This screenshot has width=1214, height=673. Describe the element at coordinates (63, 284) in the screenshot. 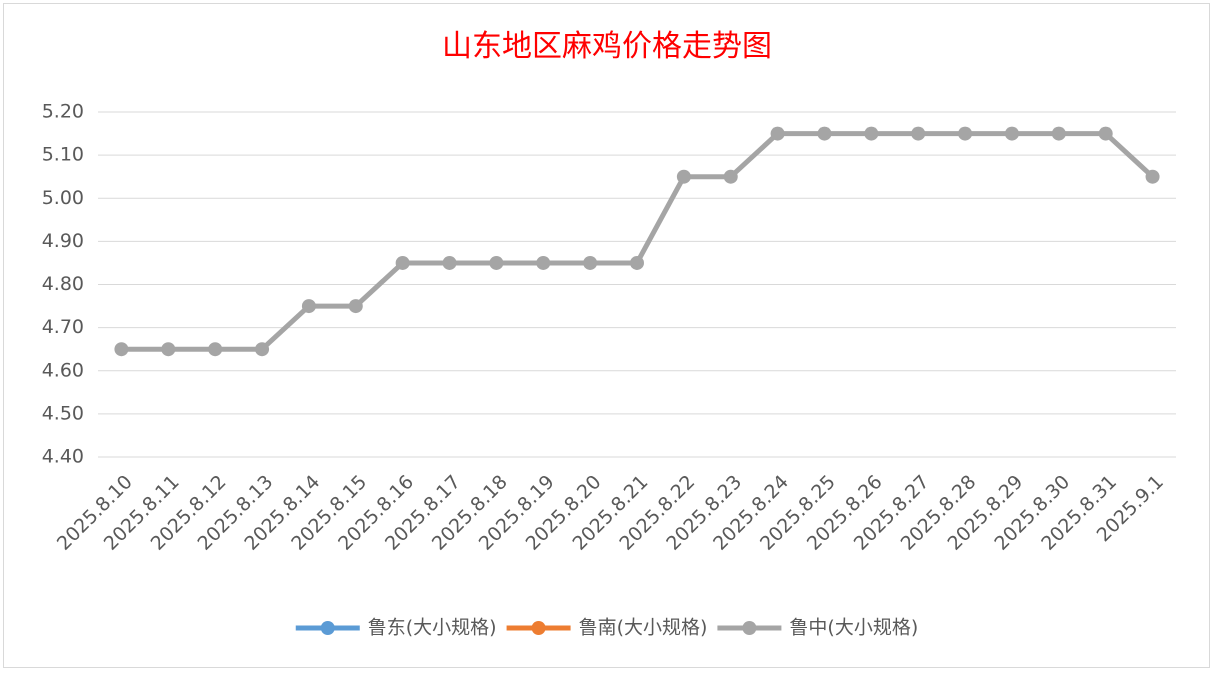

I see `y-tick-label: 4.80` at that location.